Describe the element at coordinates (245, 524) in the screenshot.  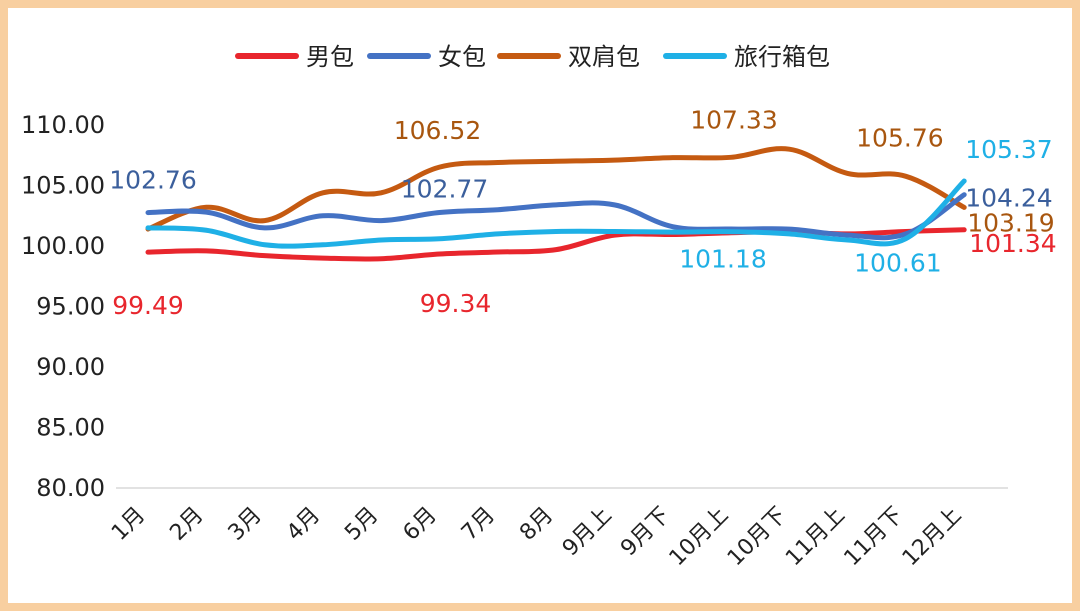
I see `x-tick-label: 3月` at that location.